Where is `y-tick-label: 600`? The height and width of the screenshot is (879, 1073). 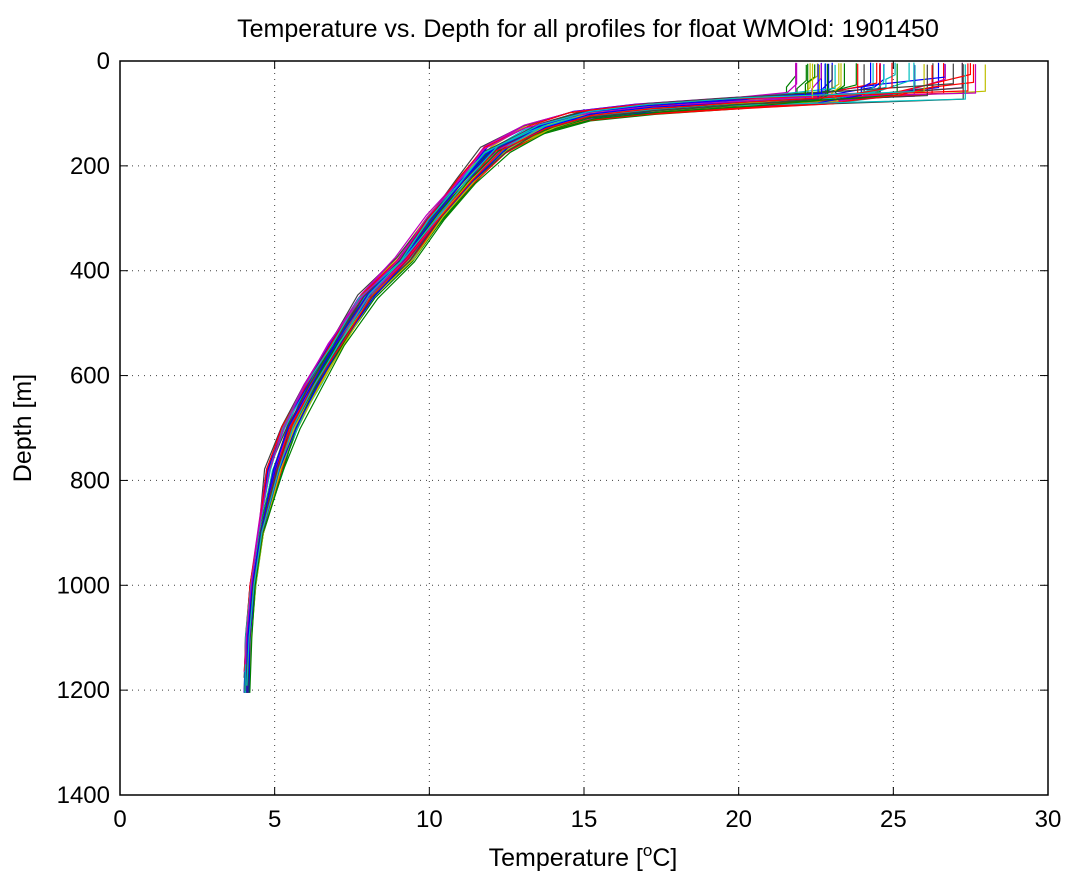 y-tick-label: 600 is located at coordinates (90, 376).